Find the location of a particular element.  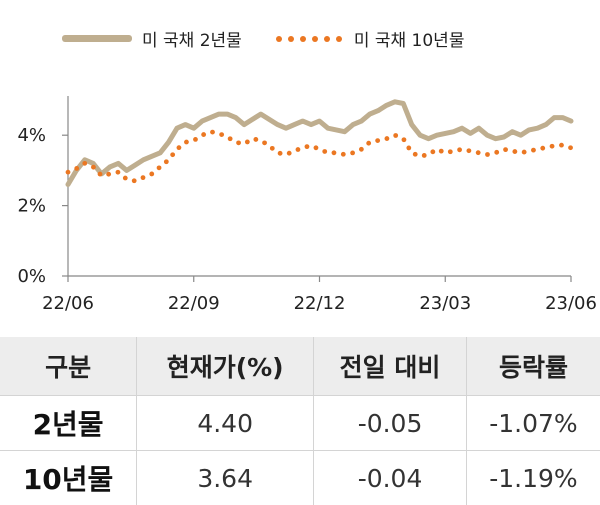

table-header-cell: 현재가(%) is located at coordinates (225, 366).